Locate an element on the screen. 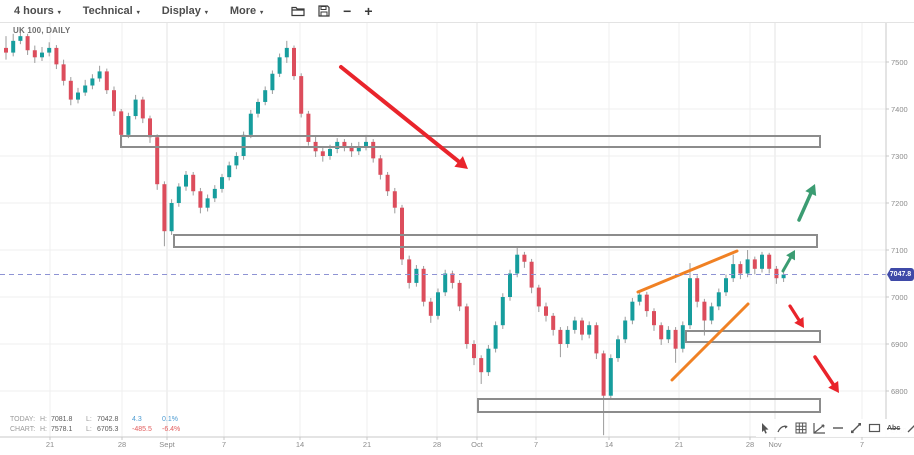 This screenshot has width=914, height=455. time-axis-label: Sept is located at coordinates (167, 444).